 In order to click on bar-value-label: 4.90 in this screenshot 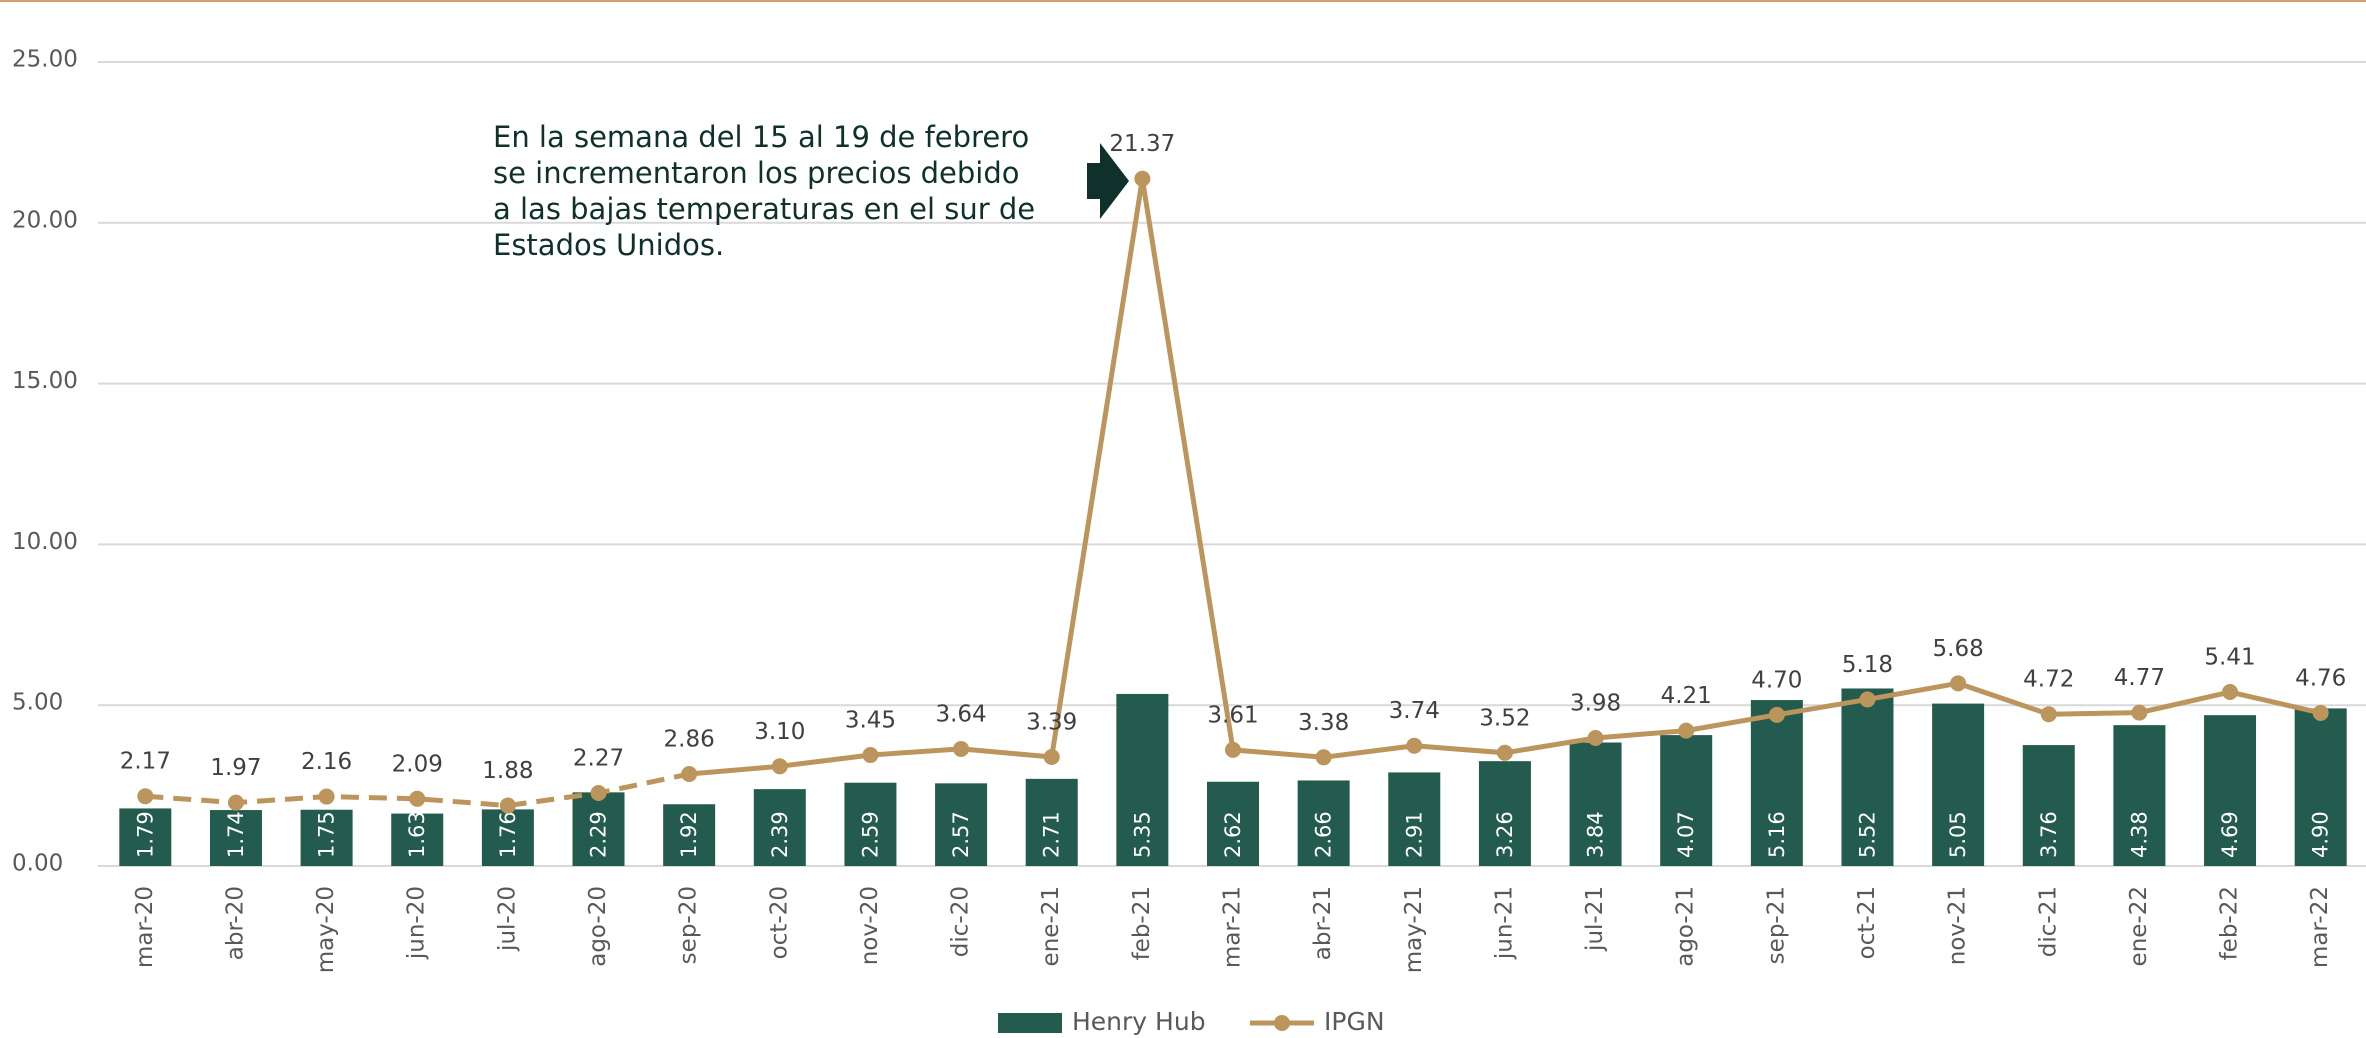, I will do `click(2321, 834)`.